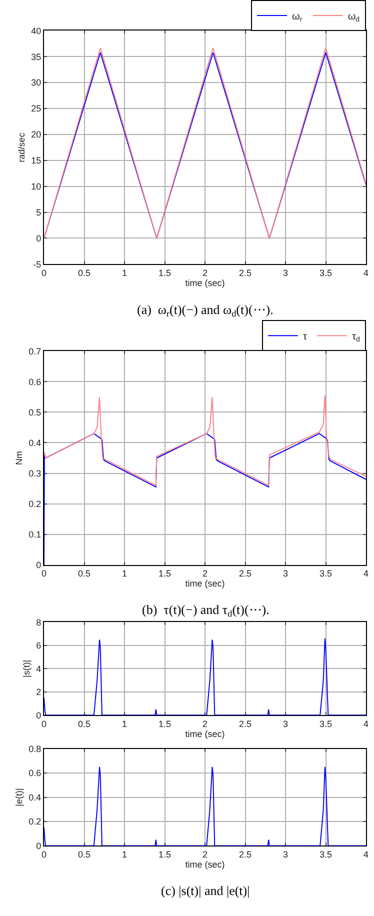 The height and width of the screenshot is (916, 374). Describe the element at coordinates (36, 109) in the screenshot. I see `y-tick-label: 25` at that location.